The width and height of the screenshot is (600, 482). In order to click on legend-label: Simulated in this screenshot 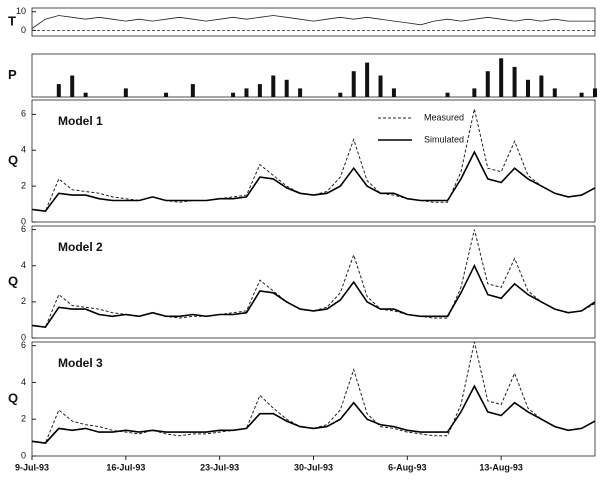, I will do `click(444, 139)`.